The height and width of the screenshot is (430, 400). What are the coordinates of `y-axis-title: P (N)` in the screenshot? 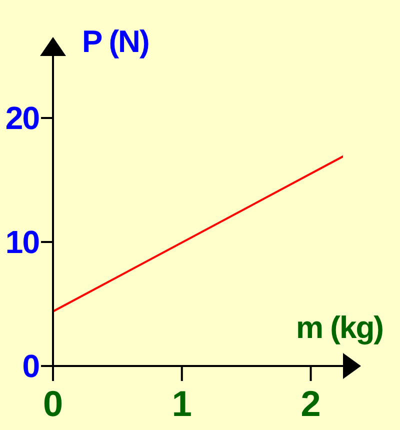 It's located at (115, 41).